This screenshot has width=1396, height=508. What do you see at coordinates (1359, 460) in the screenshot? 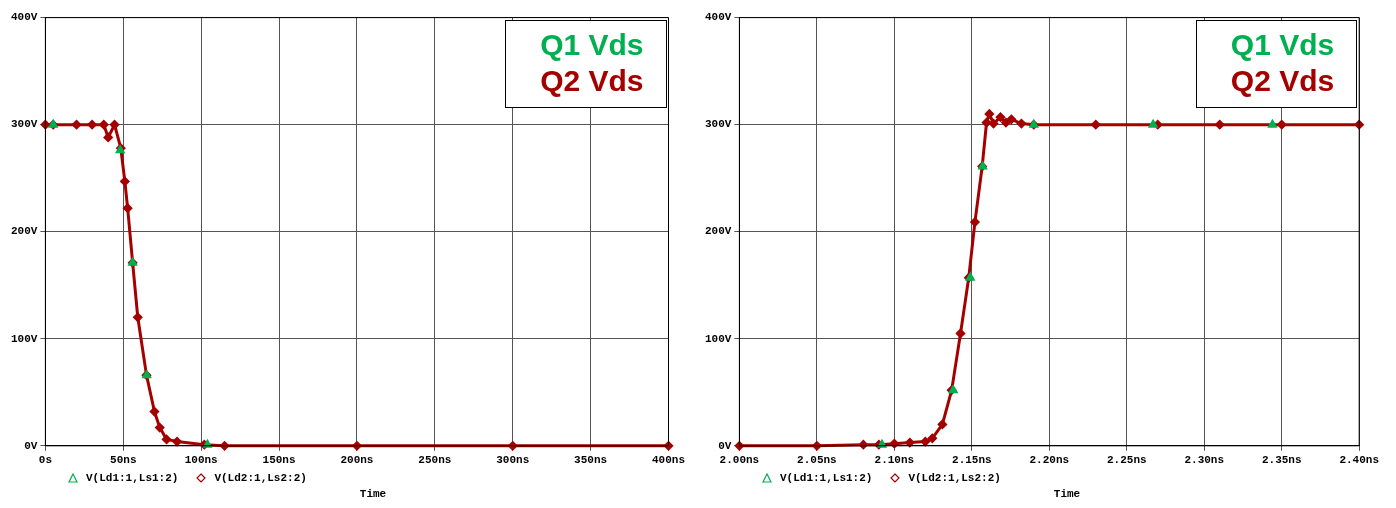
I see `x-tick-label: 2.40ns` at bounding box center [1359, 460].